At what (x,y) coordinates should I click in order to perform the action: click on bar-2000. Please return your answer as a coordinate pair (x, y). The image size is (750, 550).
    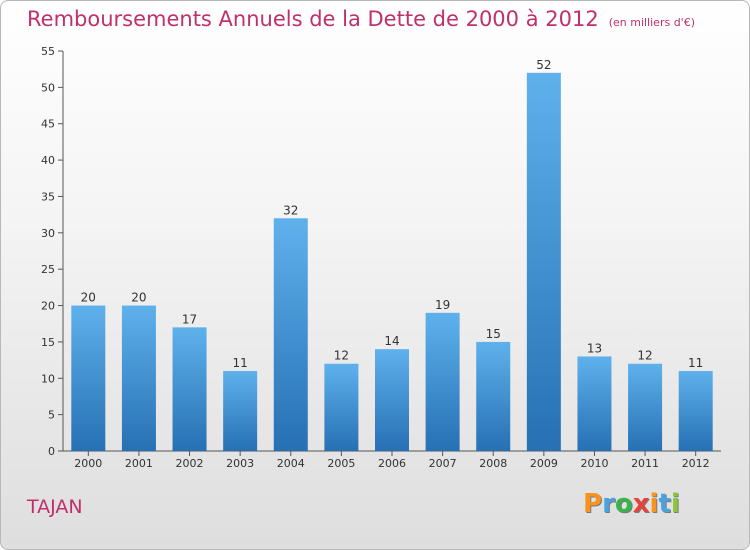
    Looking at the image, I should click on (88, 378).